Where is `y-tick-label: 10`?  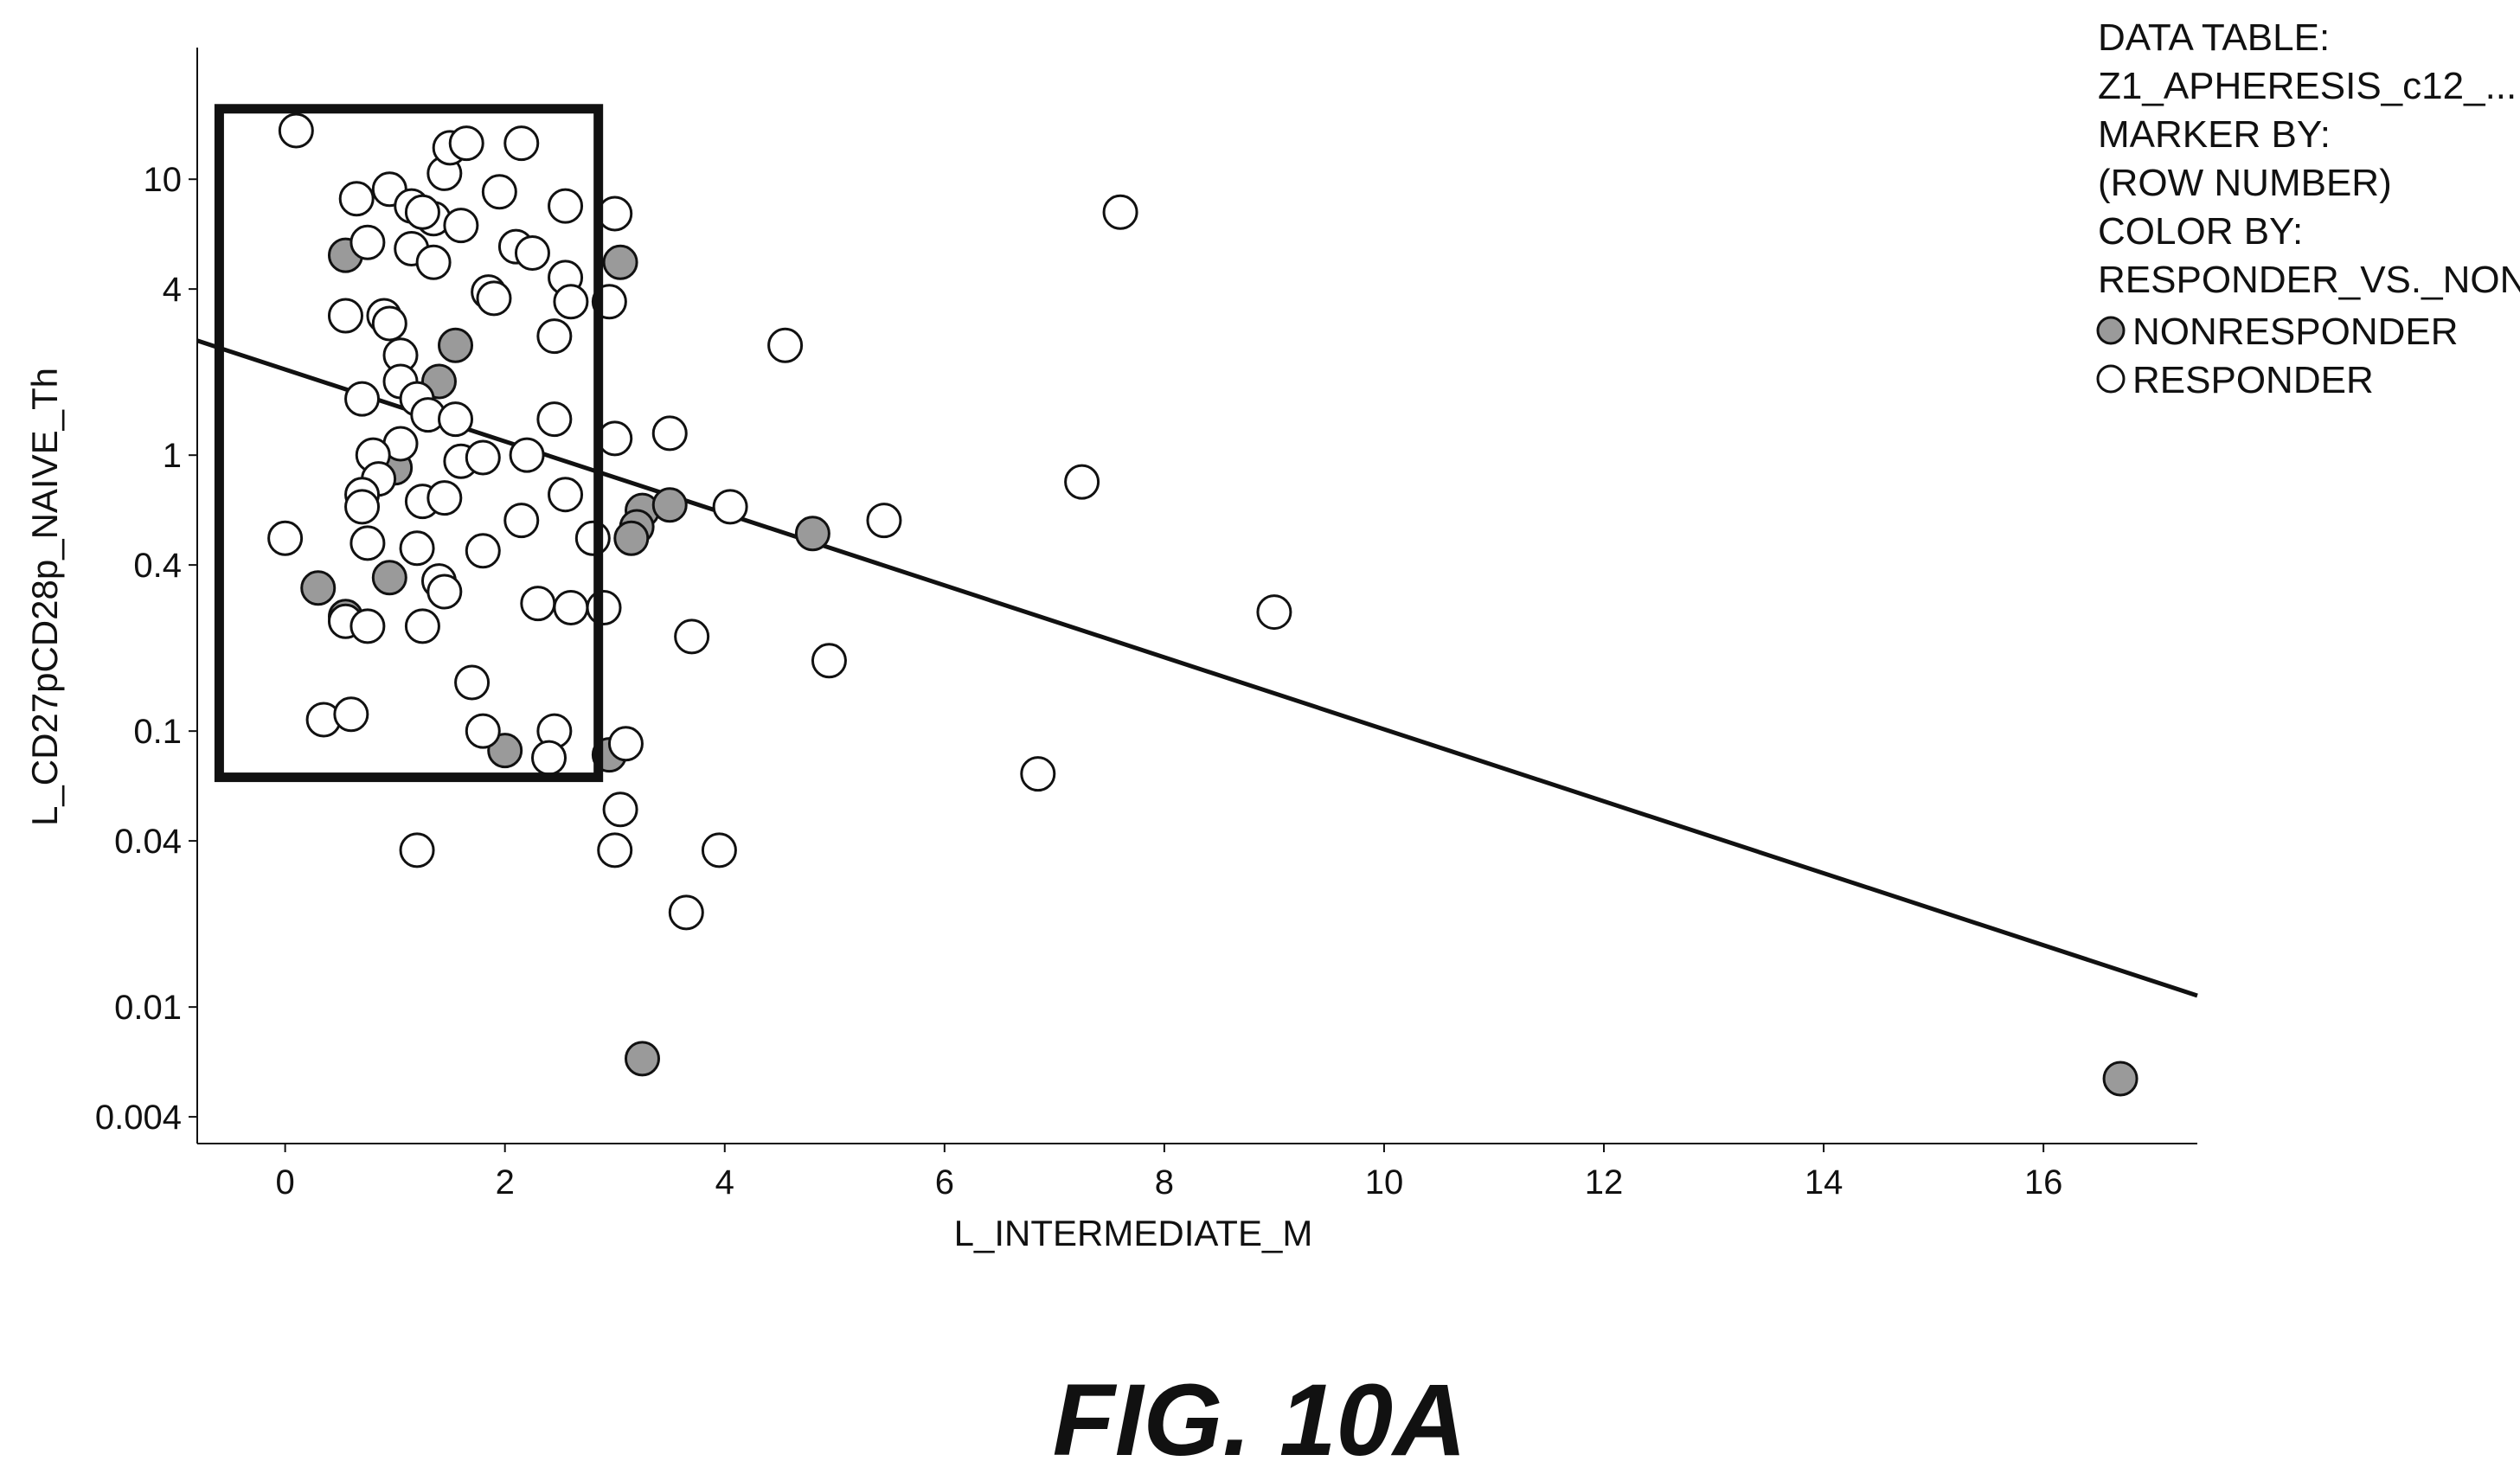
y-tick-label: 10 is located at coordinates (163, 180).